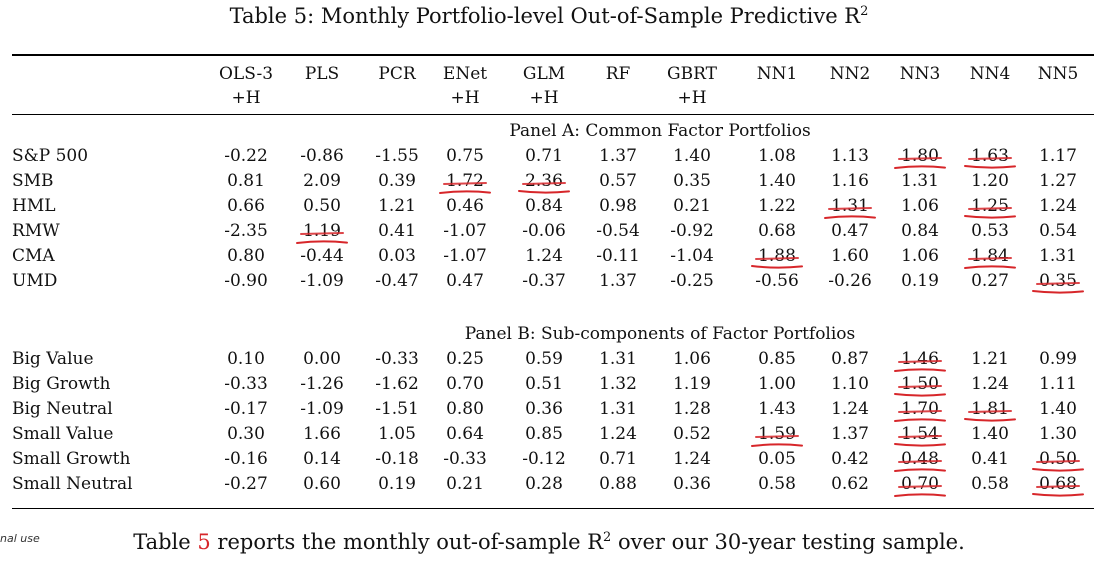  Describe the element at coordinates (397, 434) in the screenshot. I see `table-cell: 1.05` at that location.